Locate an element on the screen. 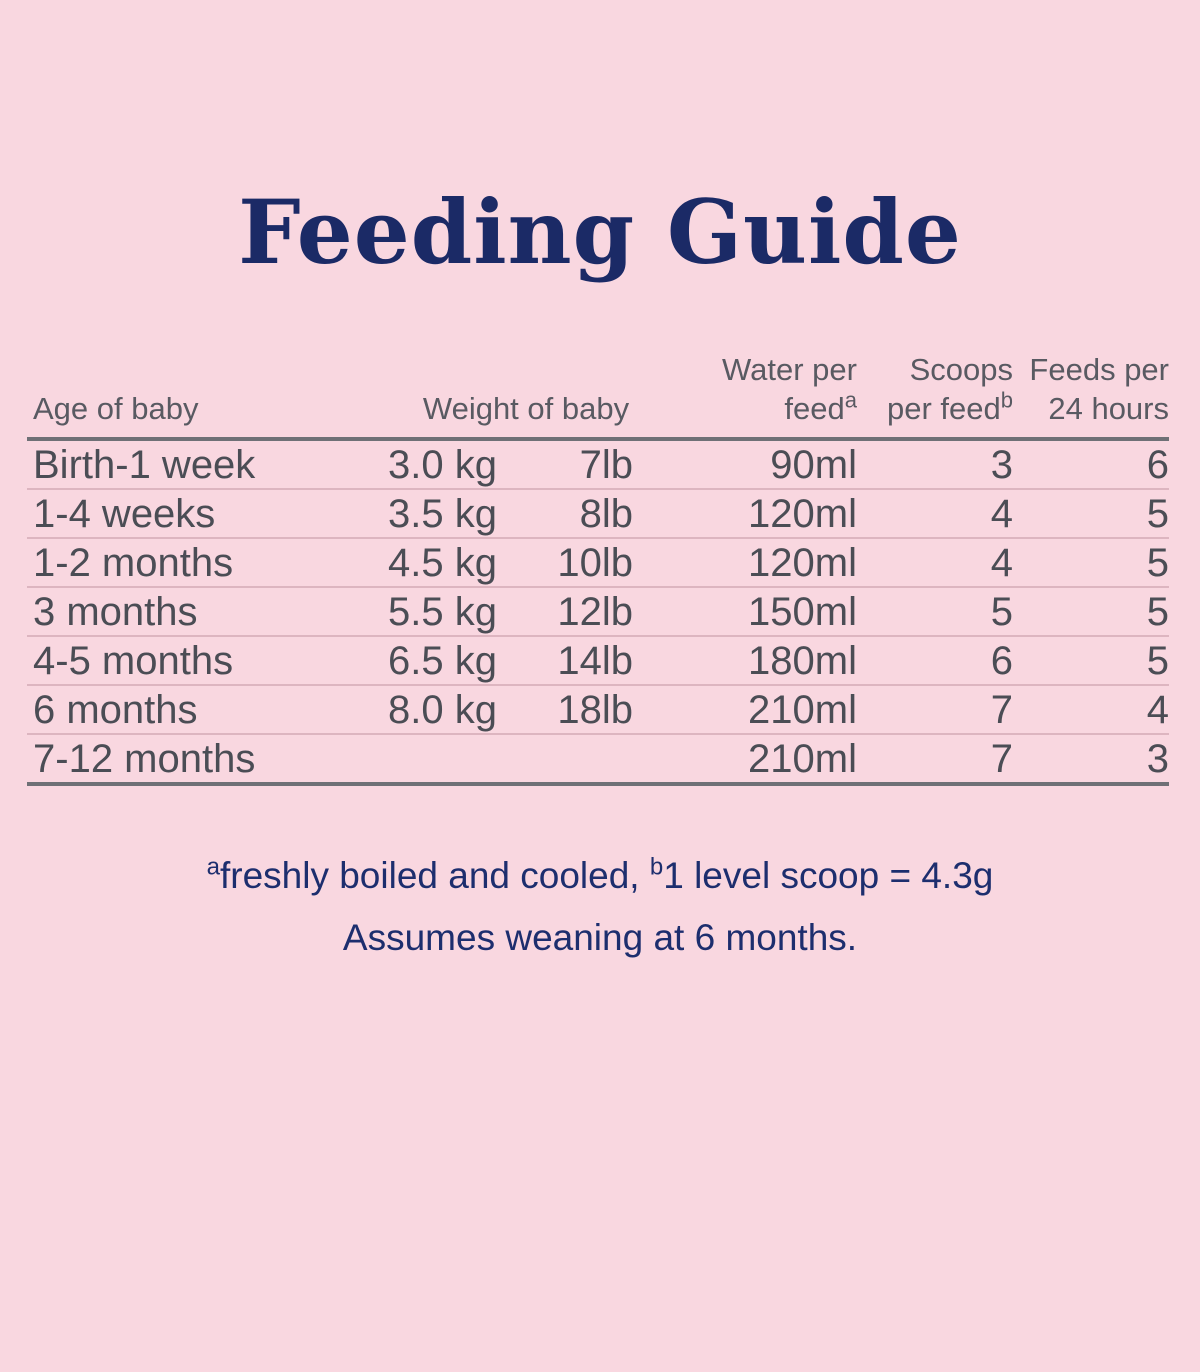  table-row: 6 months 8.0 kg 18lb 210ml 7 4 is located at coordinates (598, 710).